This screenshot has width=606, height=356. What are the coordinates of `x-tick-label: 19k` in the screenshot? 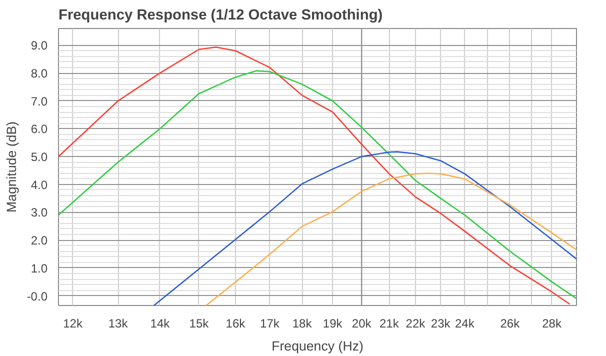 It's located at (333, 323).